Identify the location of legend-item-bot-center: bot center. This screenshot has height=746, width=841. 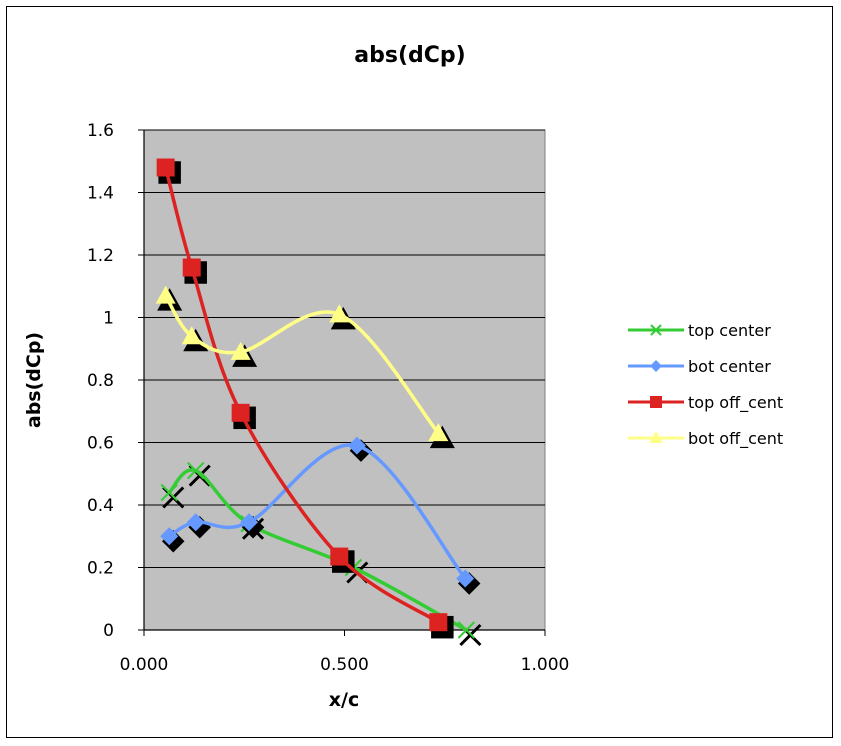
(699, 366).